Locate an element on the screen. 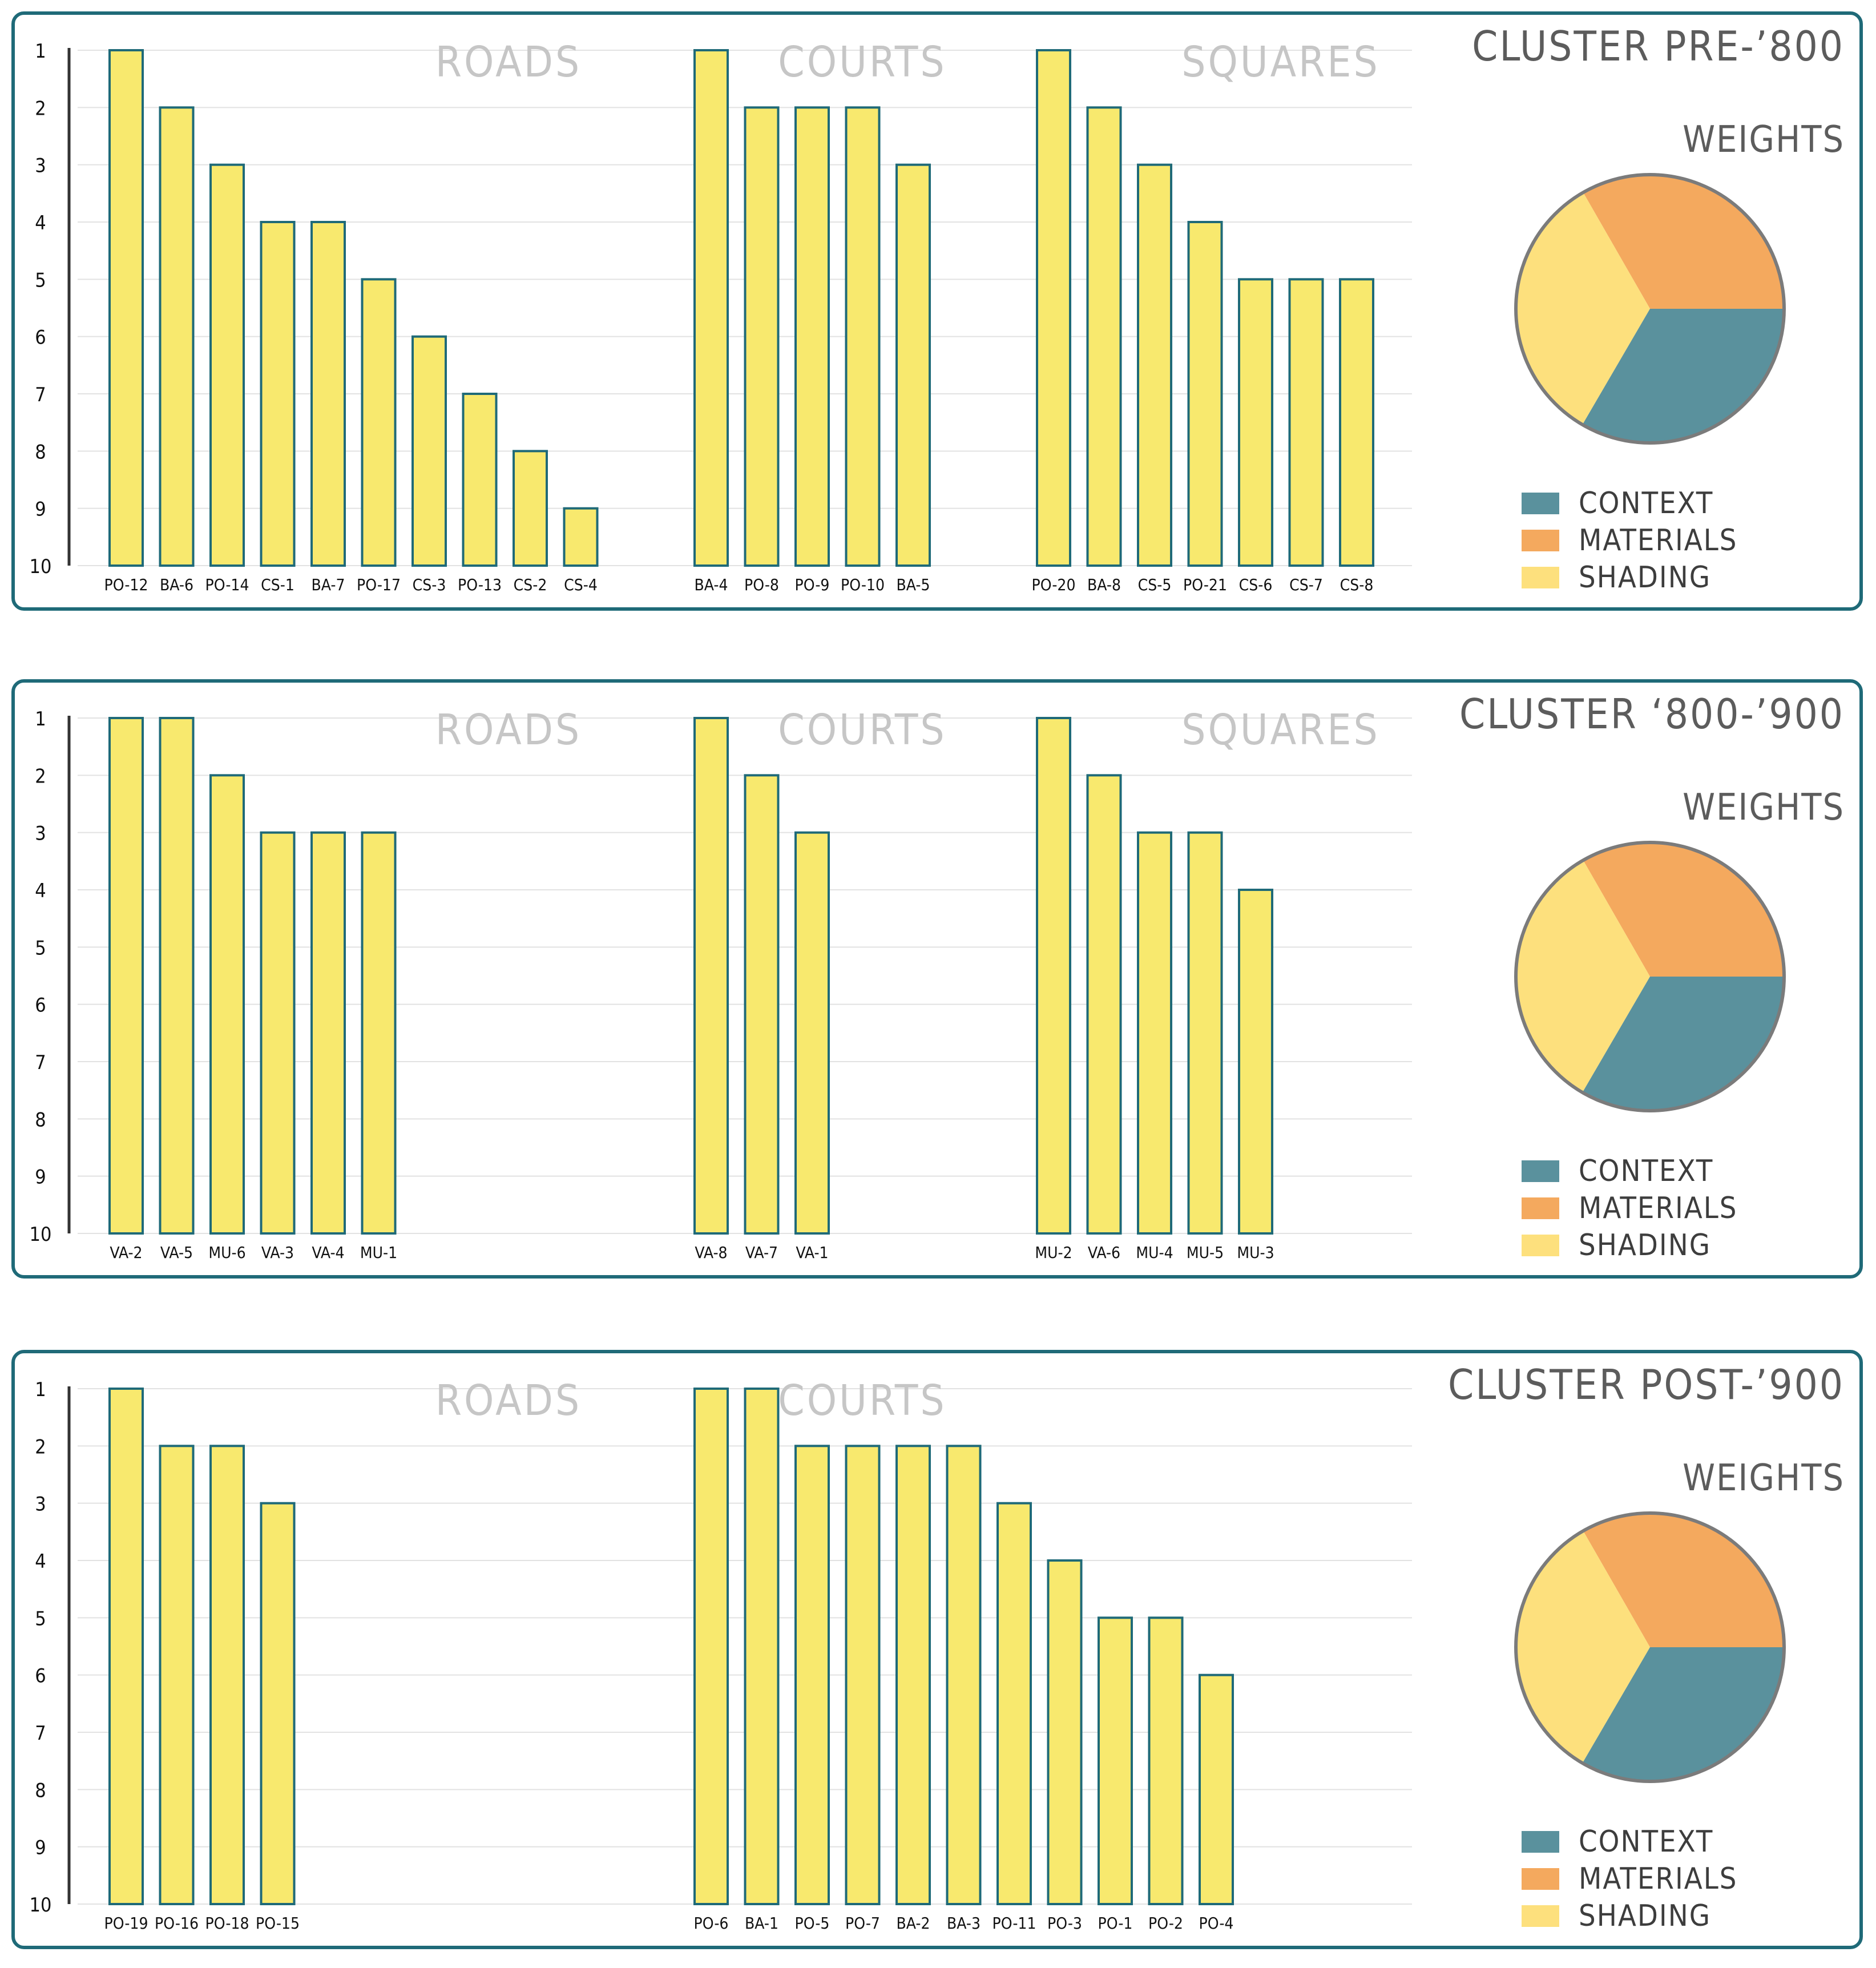 Image resolution: width=1876 pixels, height=1968 pixels. category-label: PO-13 is located at coordinates (480, 584).